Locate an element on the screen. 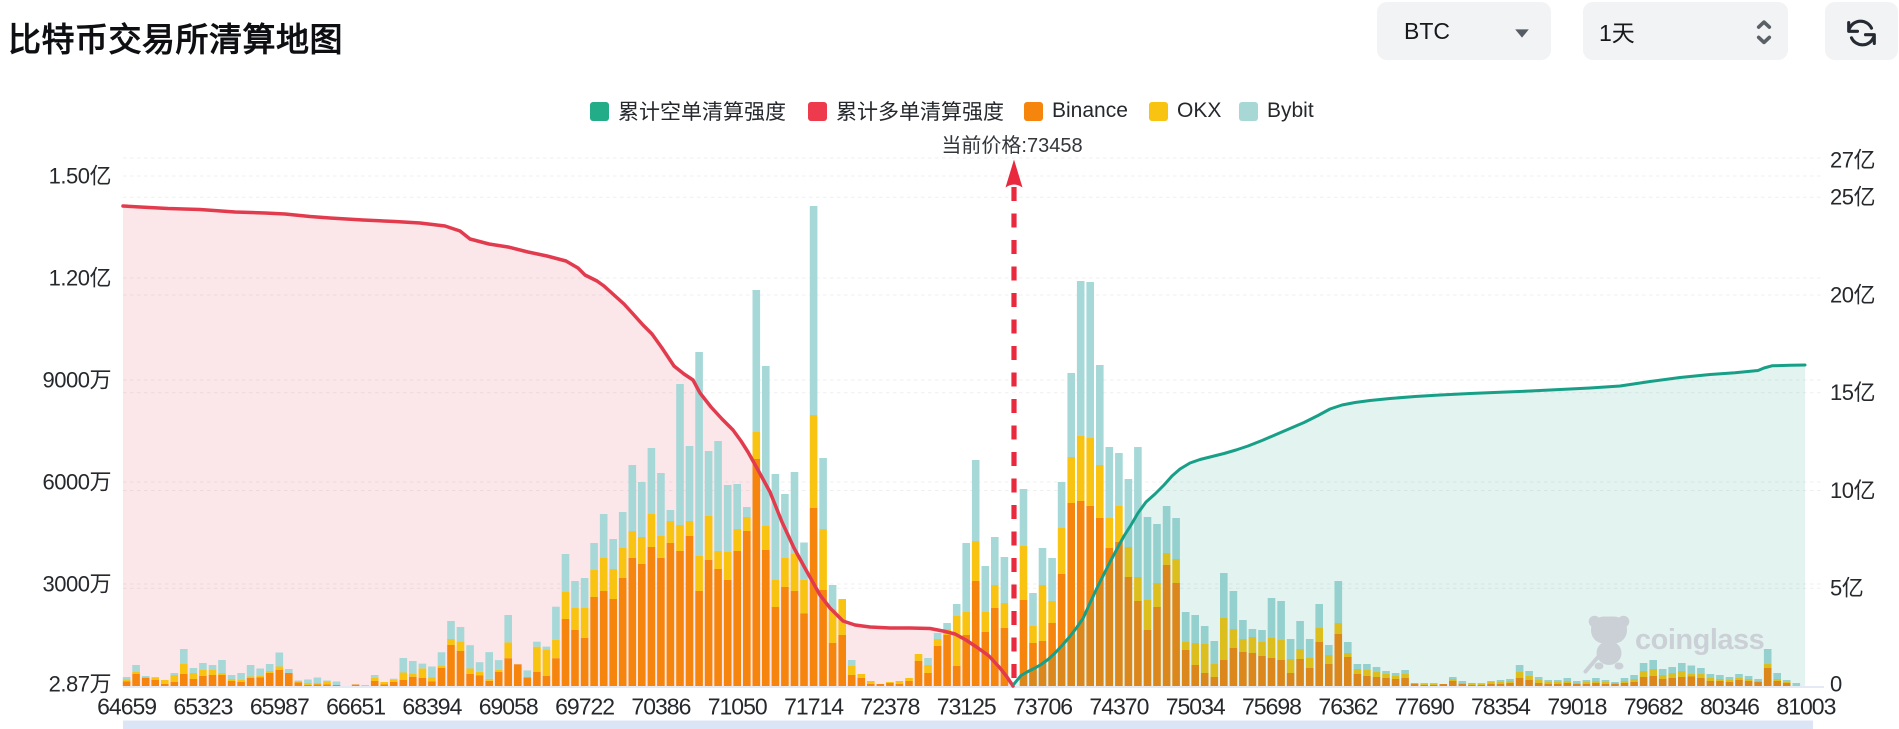 Image resolution: width=1899 pixels, height=729 pixels. svg-text: 71050 is located at coordinates (737, 707).